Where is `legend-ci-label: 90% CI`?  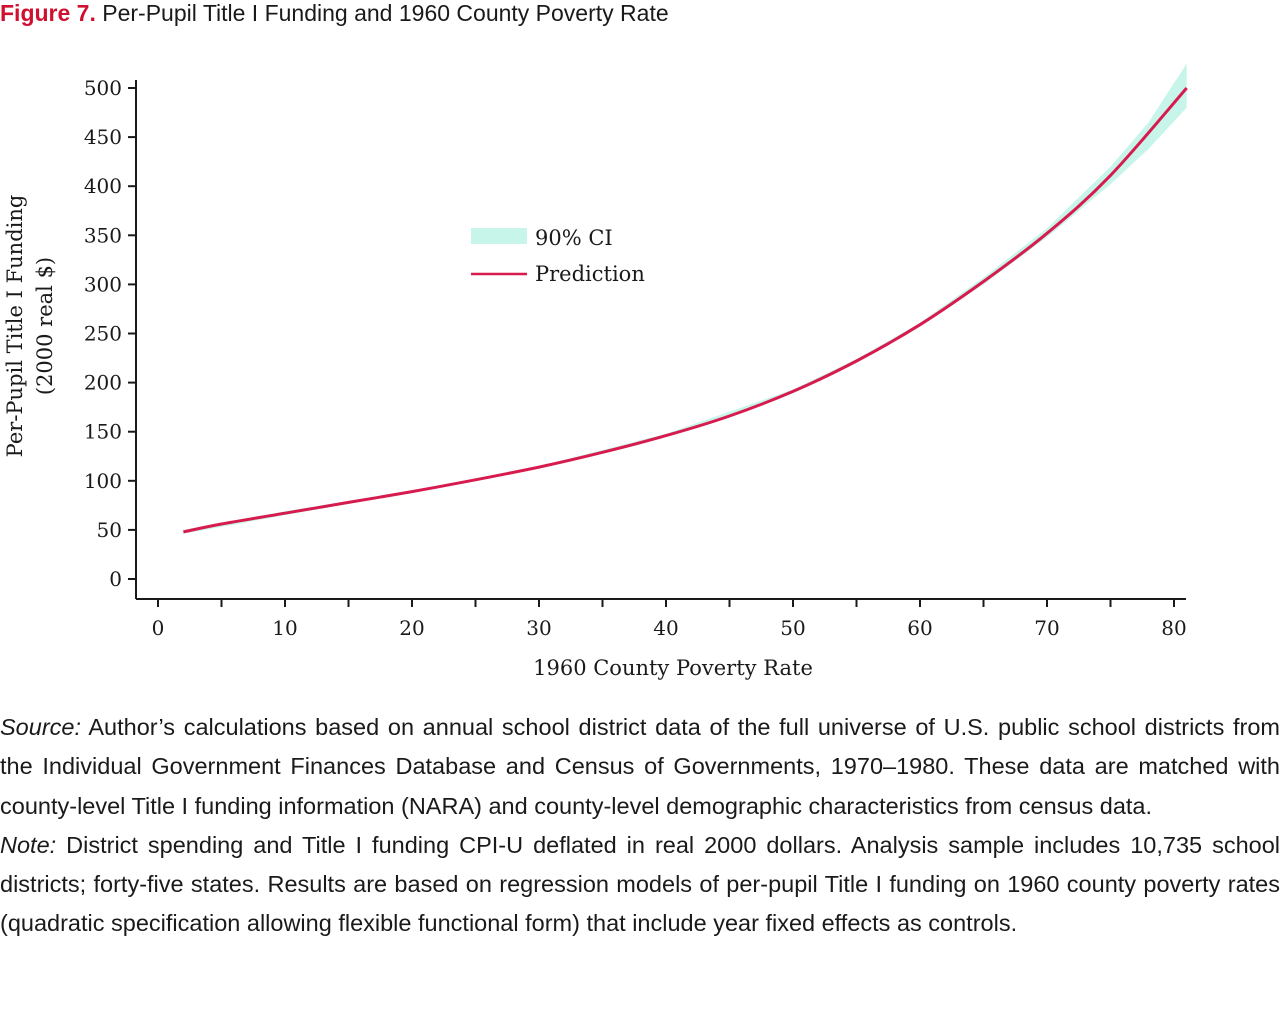 legend-ci-label: 90% CI is located at coordinates (574, 238).